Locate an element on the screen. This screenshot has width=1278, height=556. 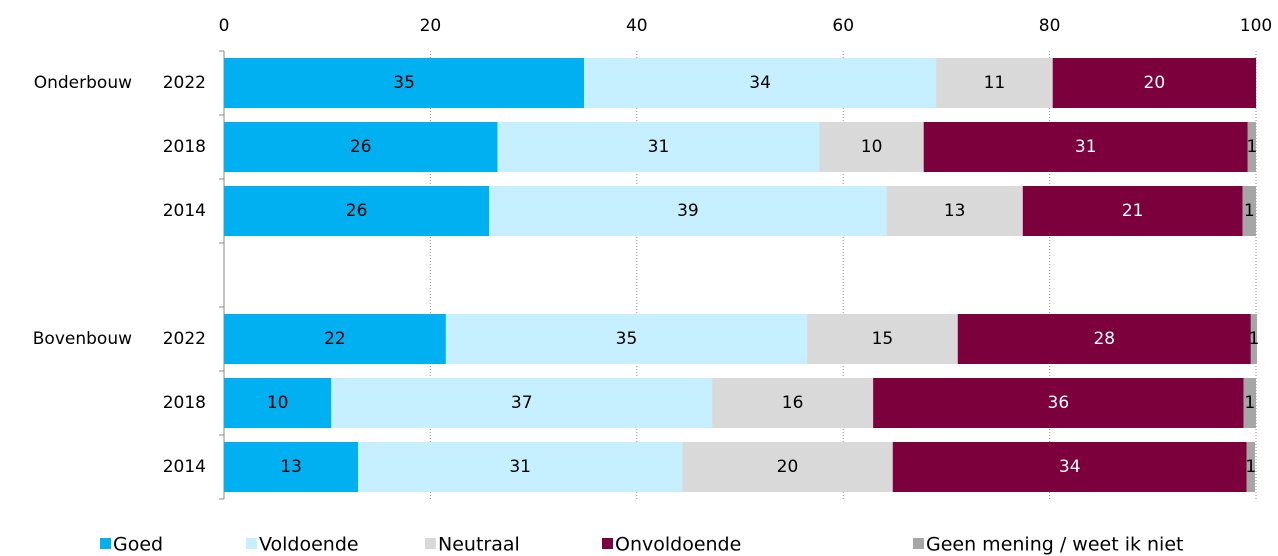
data-label: 15 is located at coordinates (883, 339).